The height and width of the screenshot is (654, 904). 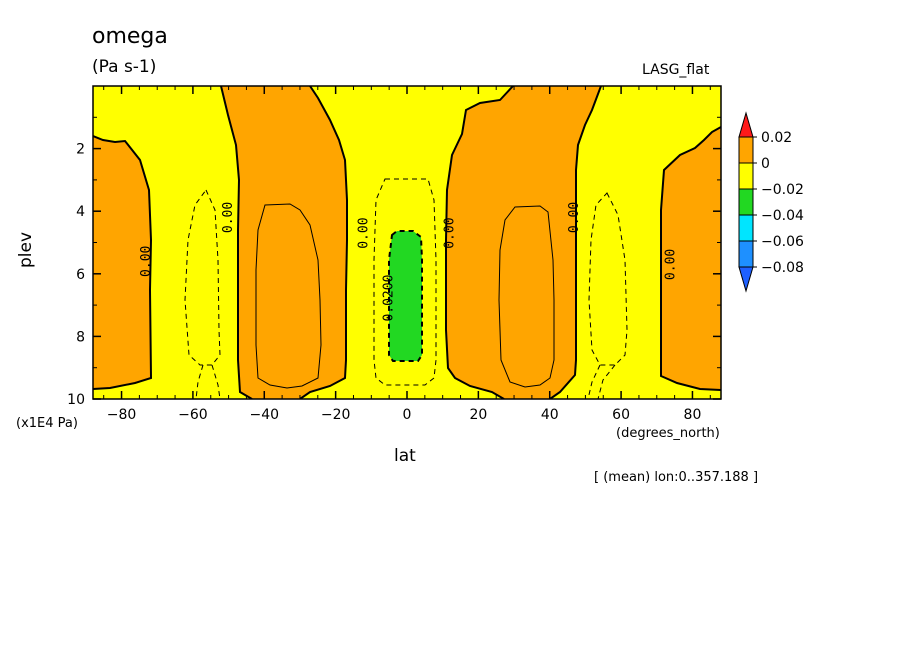 What do you see at coordinates (124, 67) in the screenshot?
I see `chart-units: (Pa s-1)` at bounding box center [124, 67].